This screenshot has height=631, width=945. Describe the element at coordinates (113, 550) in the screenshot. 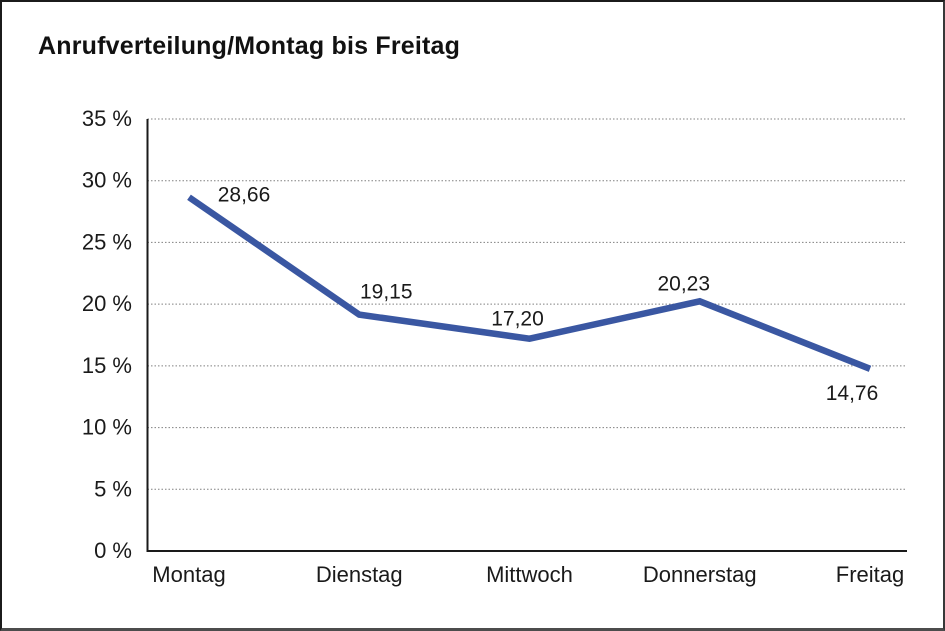

I see `y-tick-label: 0 %` at that location.